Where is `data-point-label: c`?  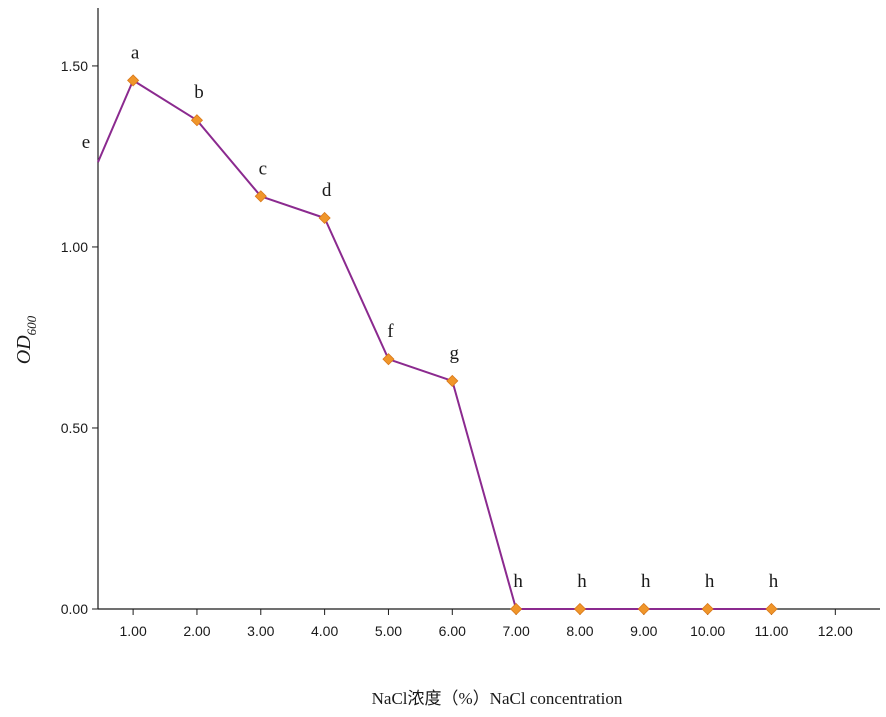 data-point-label: c is located at coordinates (263, 168).